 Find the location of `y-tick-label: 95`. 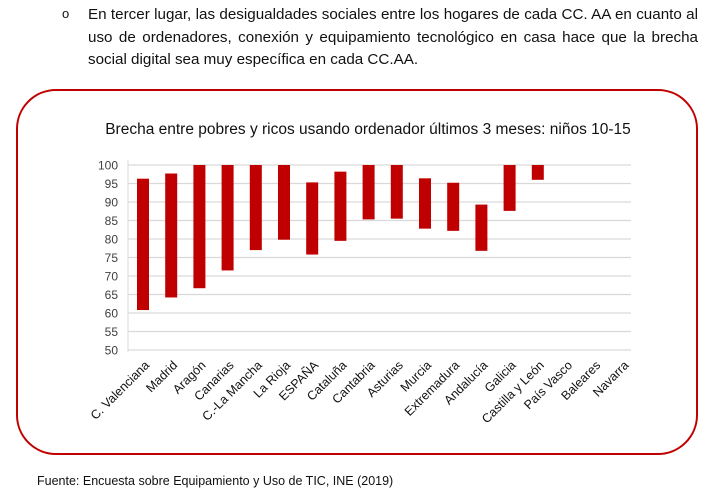

y-tick-label: 95 is located at coordinates (112, 184).